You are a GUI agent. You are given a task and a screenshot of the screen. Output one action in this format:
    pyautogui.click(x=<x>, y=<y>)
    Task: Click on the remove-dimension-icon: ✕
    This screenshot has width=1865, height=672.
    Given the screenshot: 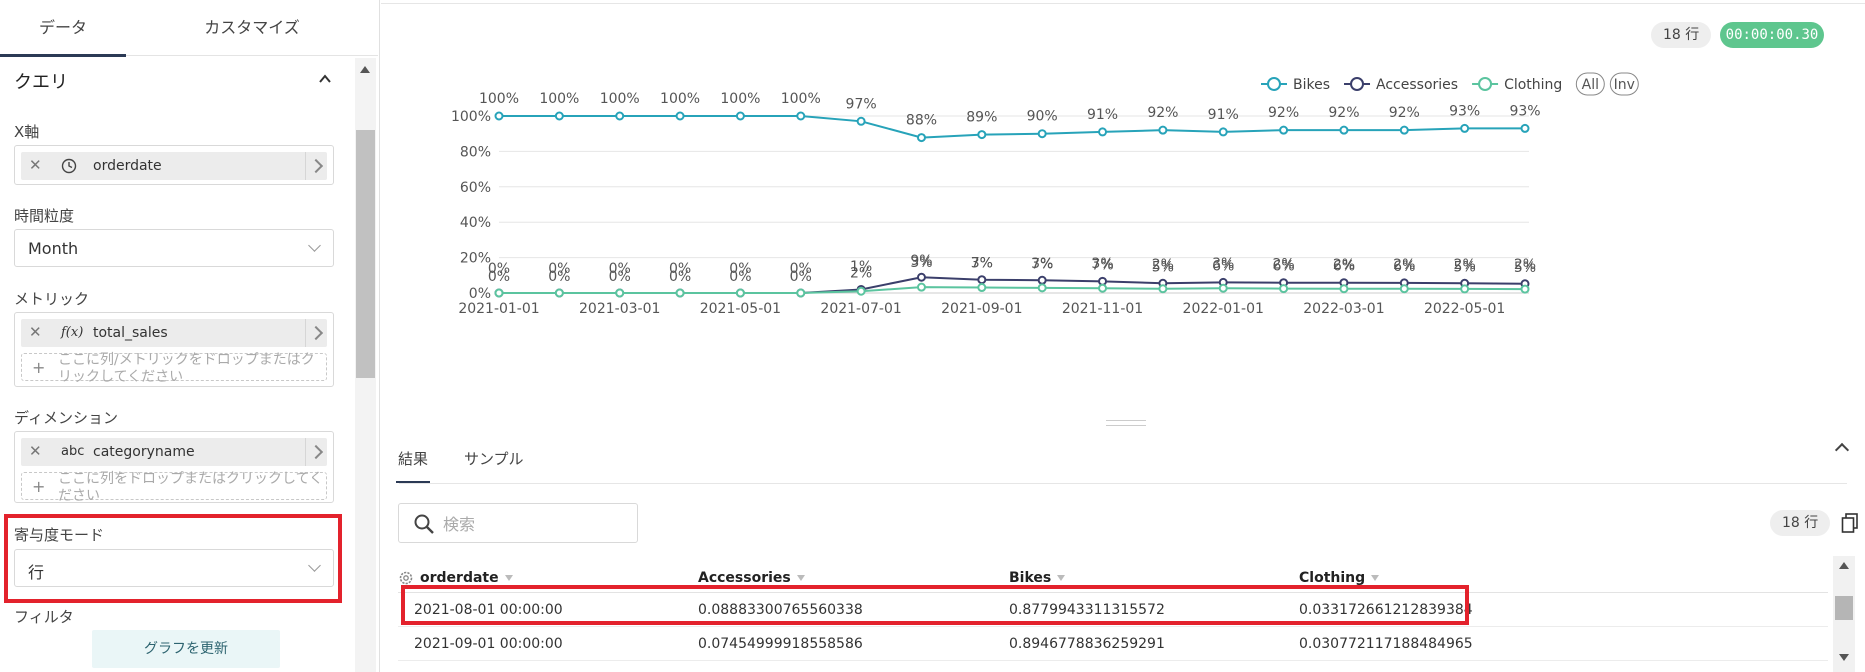 What is the action you would take?
    pyautogui.click(x=35, y=451)
    